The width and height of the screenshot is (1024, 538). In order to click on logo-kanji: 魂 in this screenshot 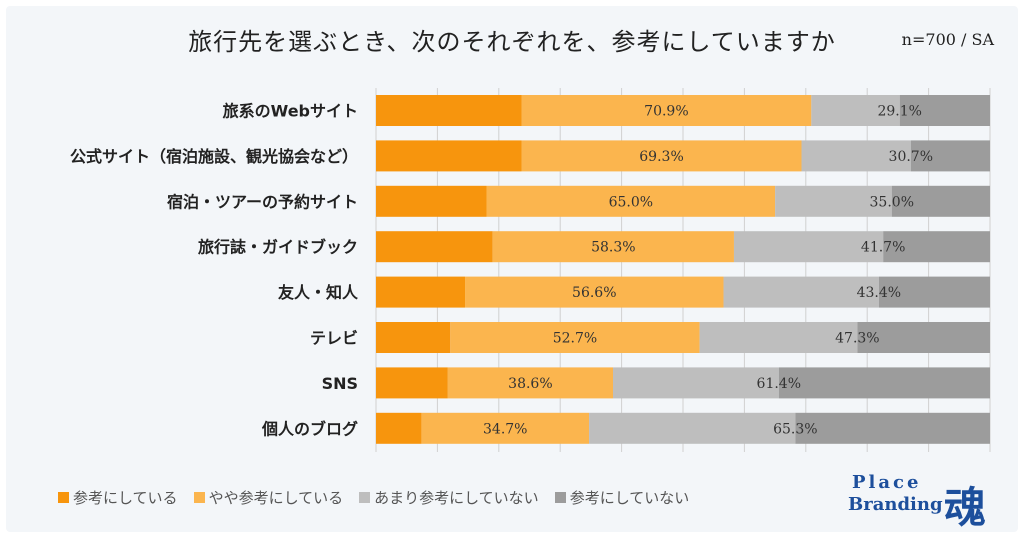, I will do `click(965, 507)`.